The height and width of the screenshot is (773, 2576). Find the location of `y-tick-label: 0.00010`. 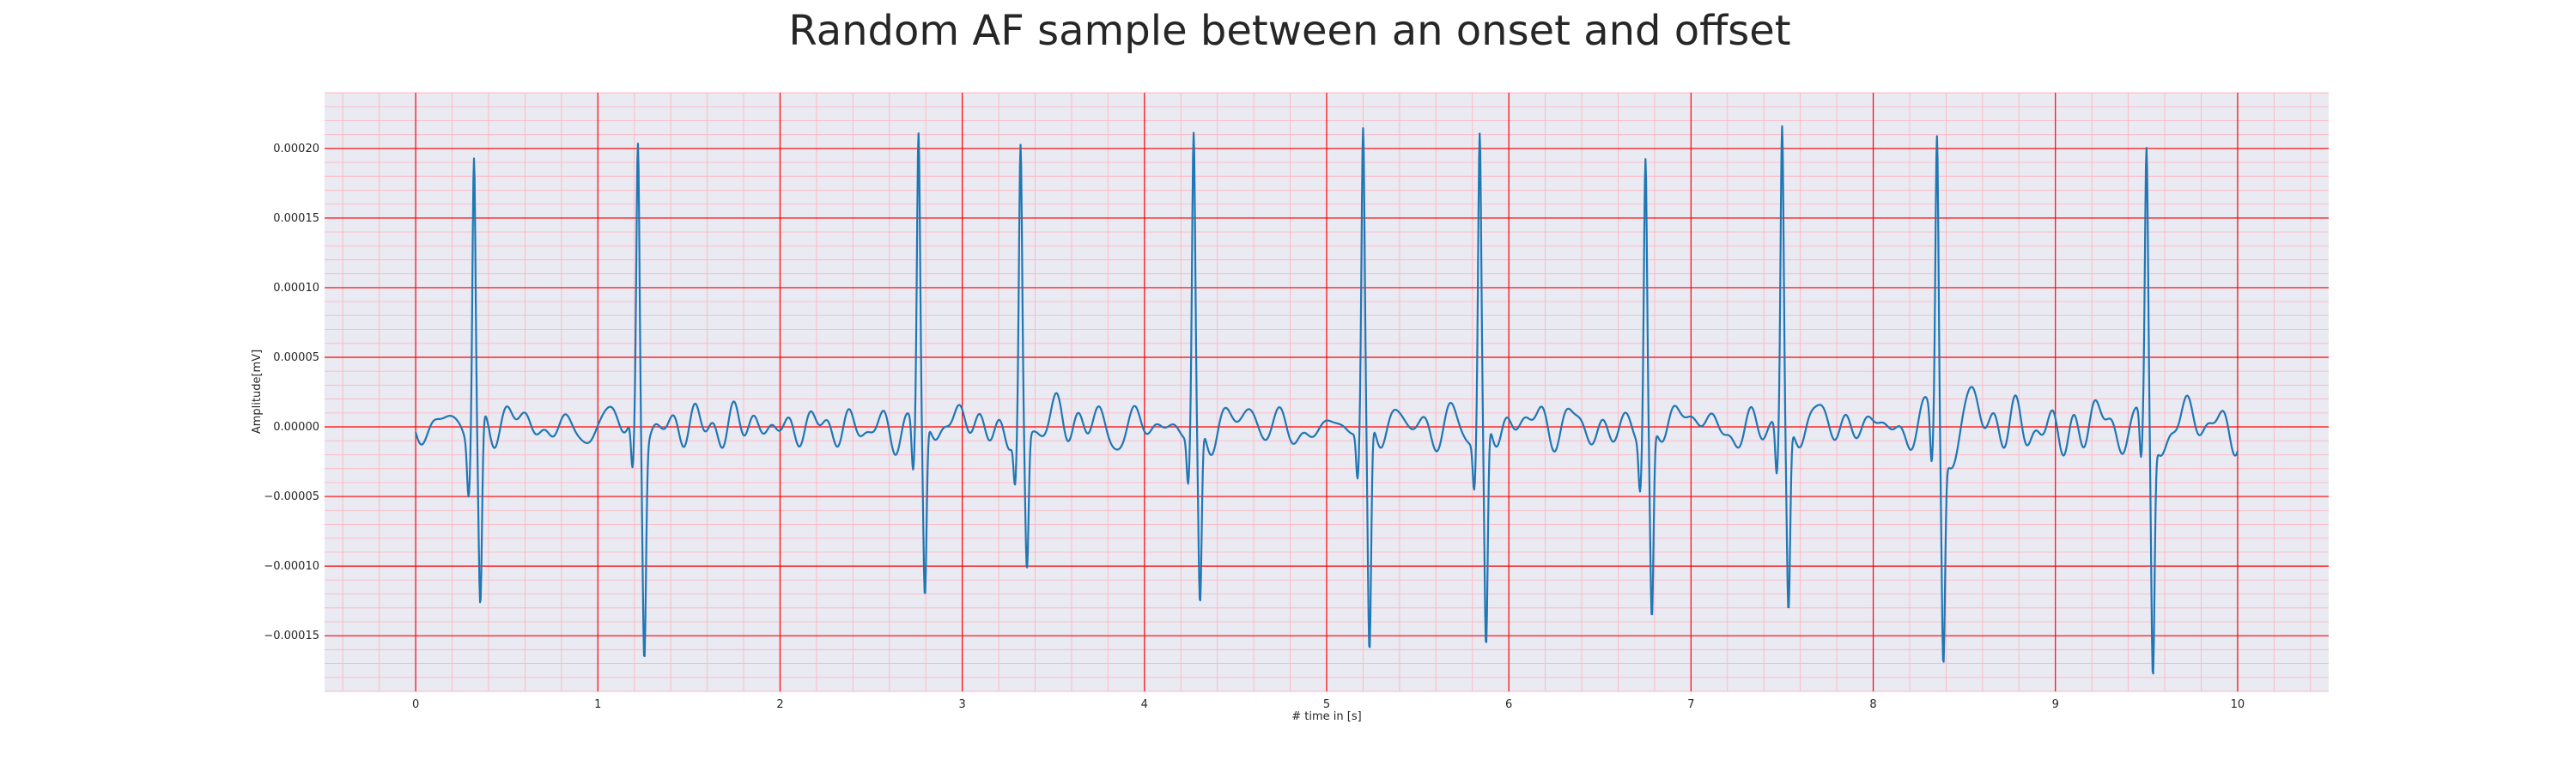

y-tick-label: 0.00010 is located at coordinates (296, 288).